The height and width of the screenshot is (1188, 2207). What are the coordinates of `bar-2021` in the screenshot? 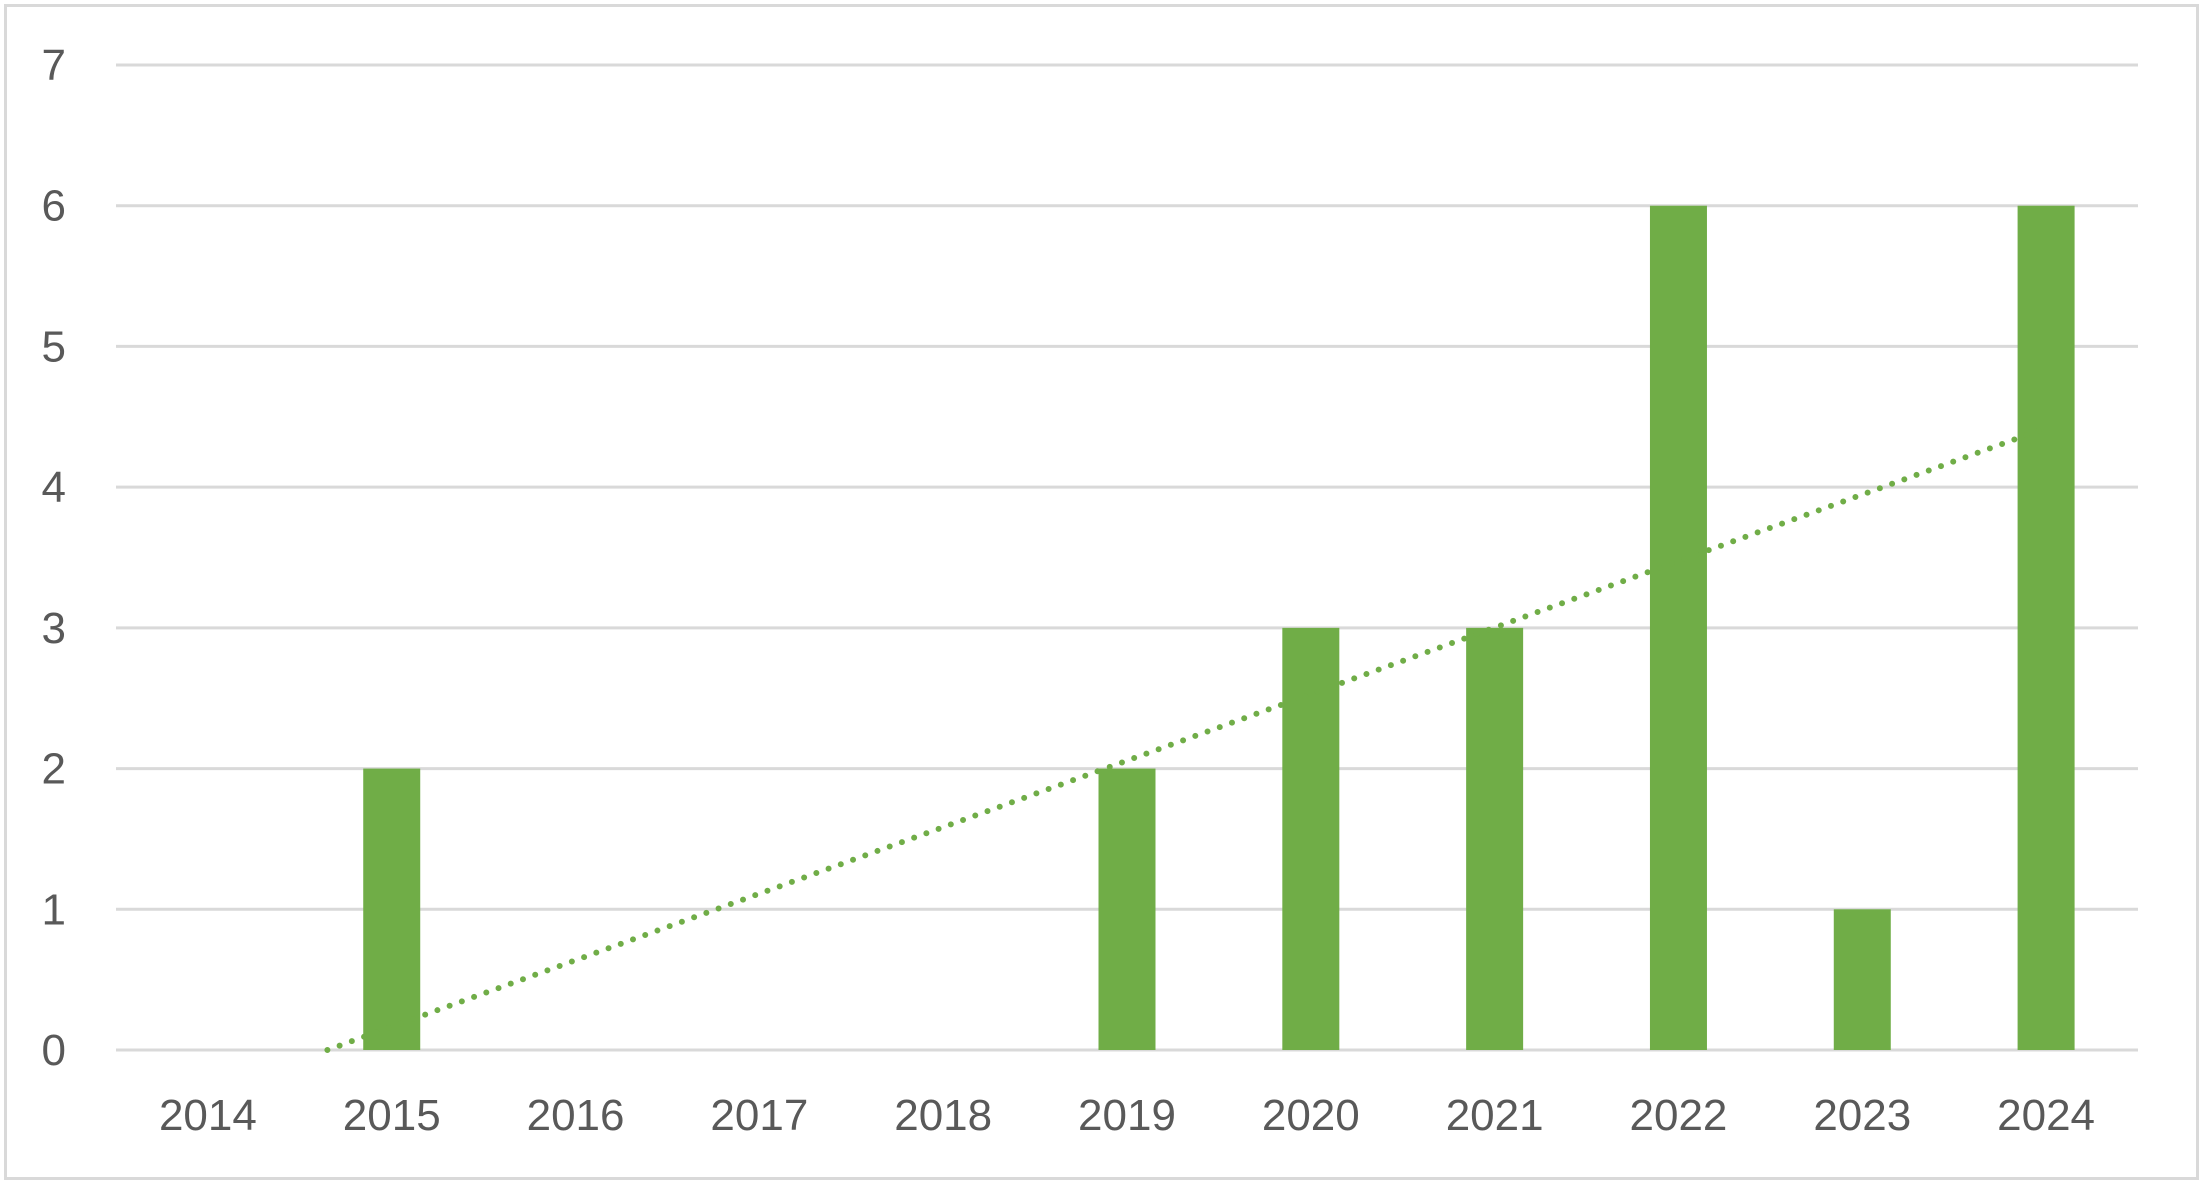 It's located at (1495, 838).